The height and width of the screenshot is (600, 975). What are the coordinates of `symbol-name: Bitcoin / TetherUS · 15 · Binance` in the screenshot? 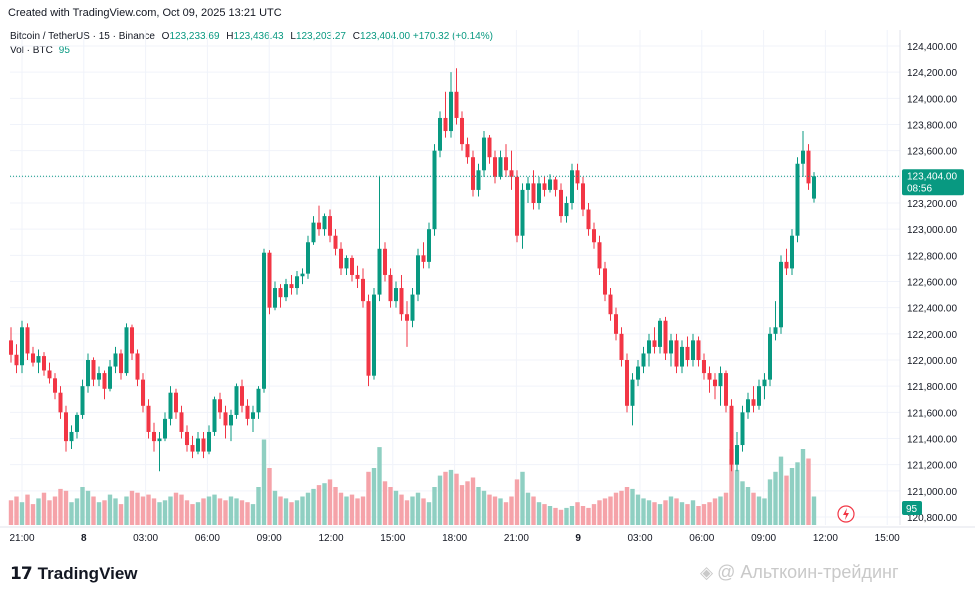 It's located at (82, 36).